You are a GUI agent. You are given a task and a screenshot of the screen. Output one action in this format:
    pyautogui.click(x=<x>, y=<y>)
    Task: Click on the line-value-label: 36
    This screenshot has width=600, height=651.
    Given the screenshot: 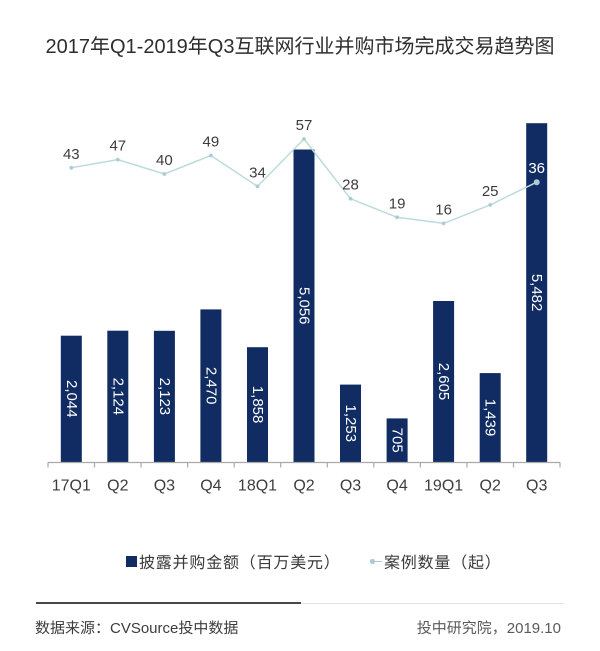 What is the action you would take?
    pyautogui.click(x=536, y=168)
    